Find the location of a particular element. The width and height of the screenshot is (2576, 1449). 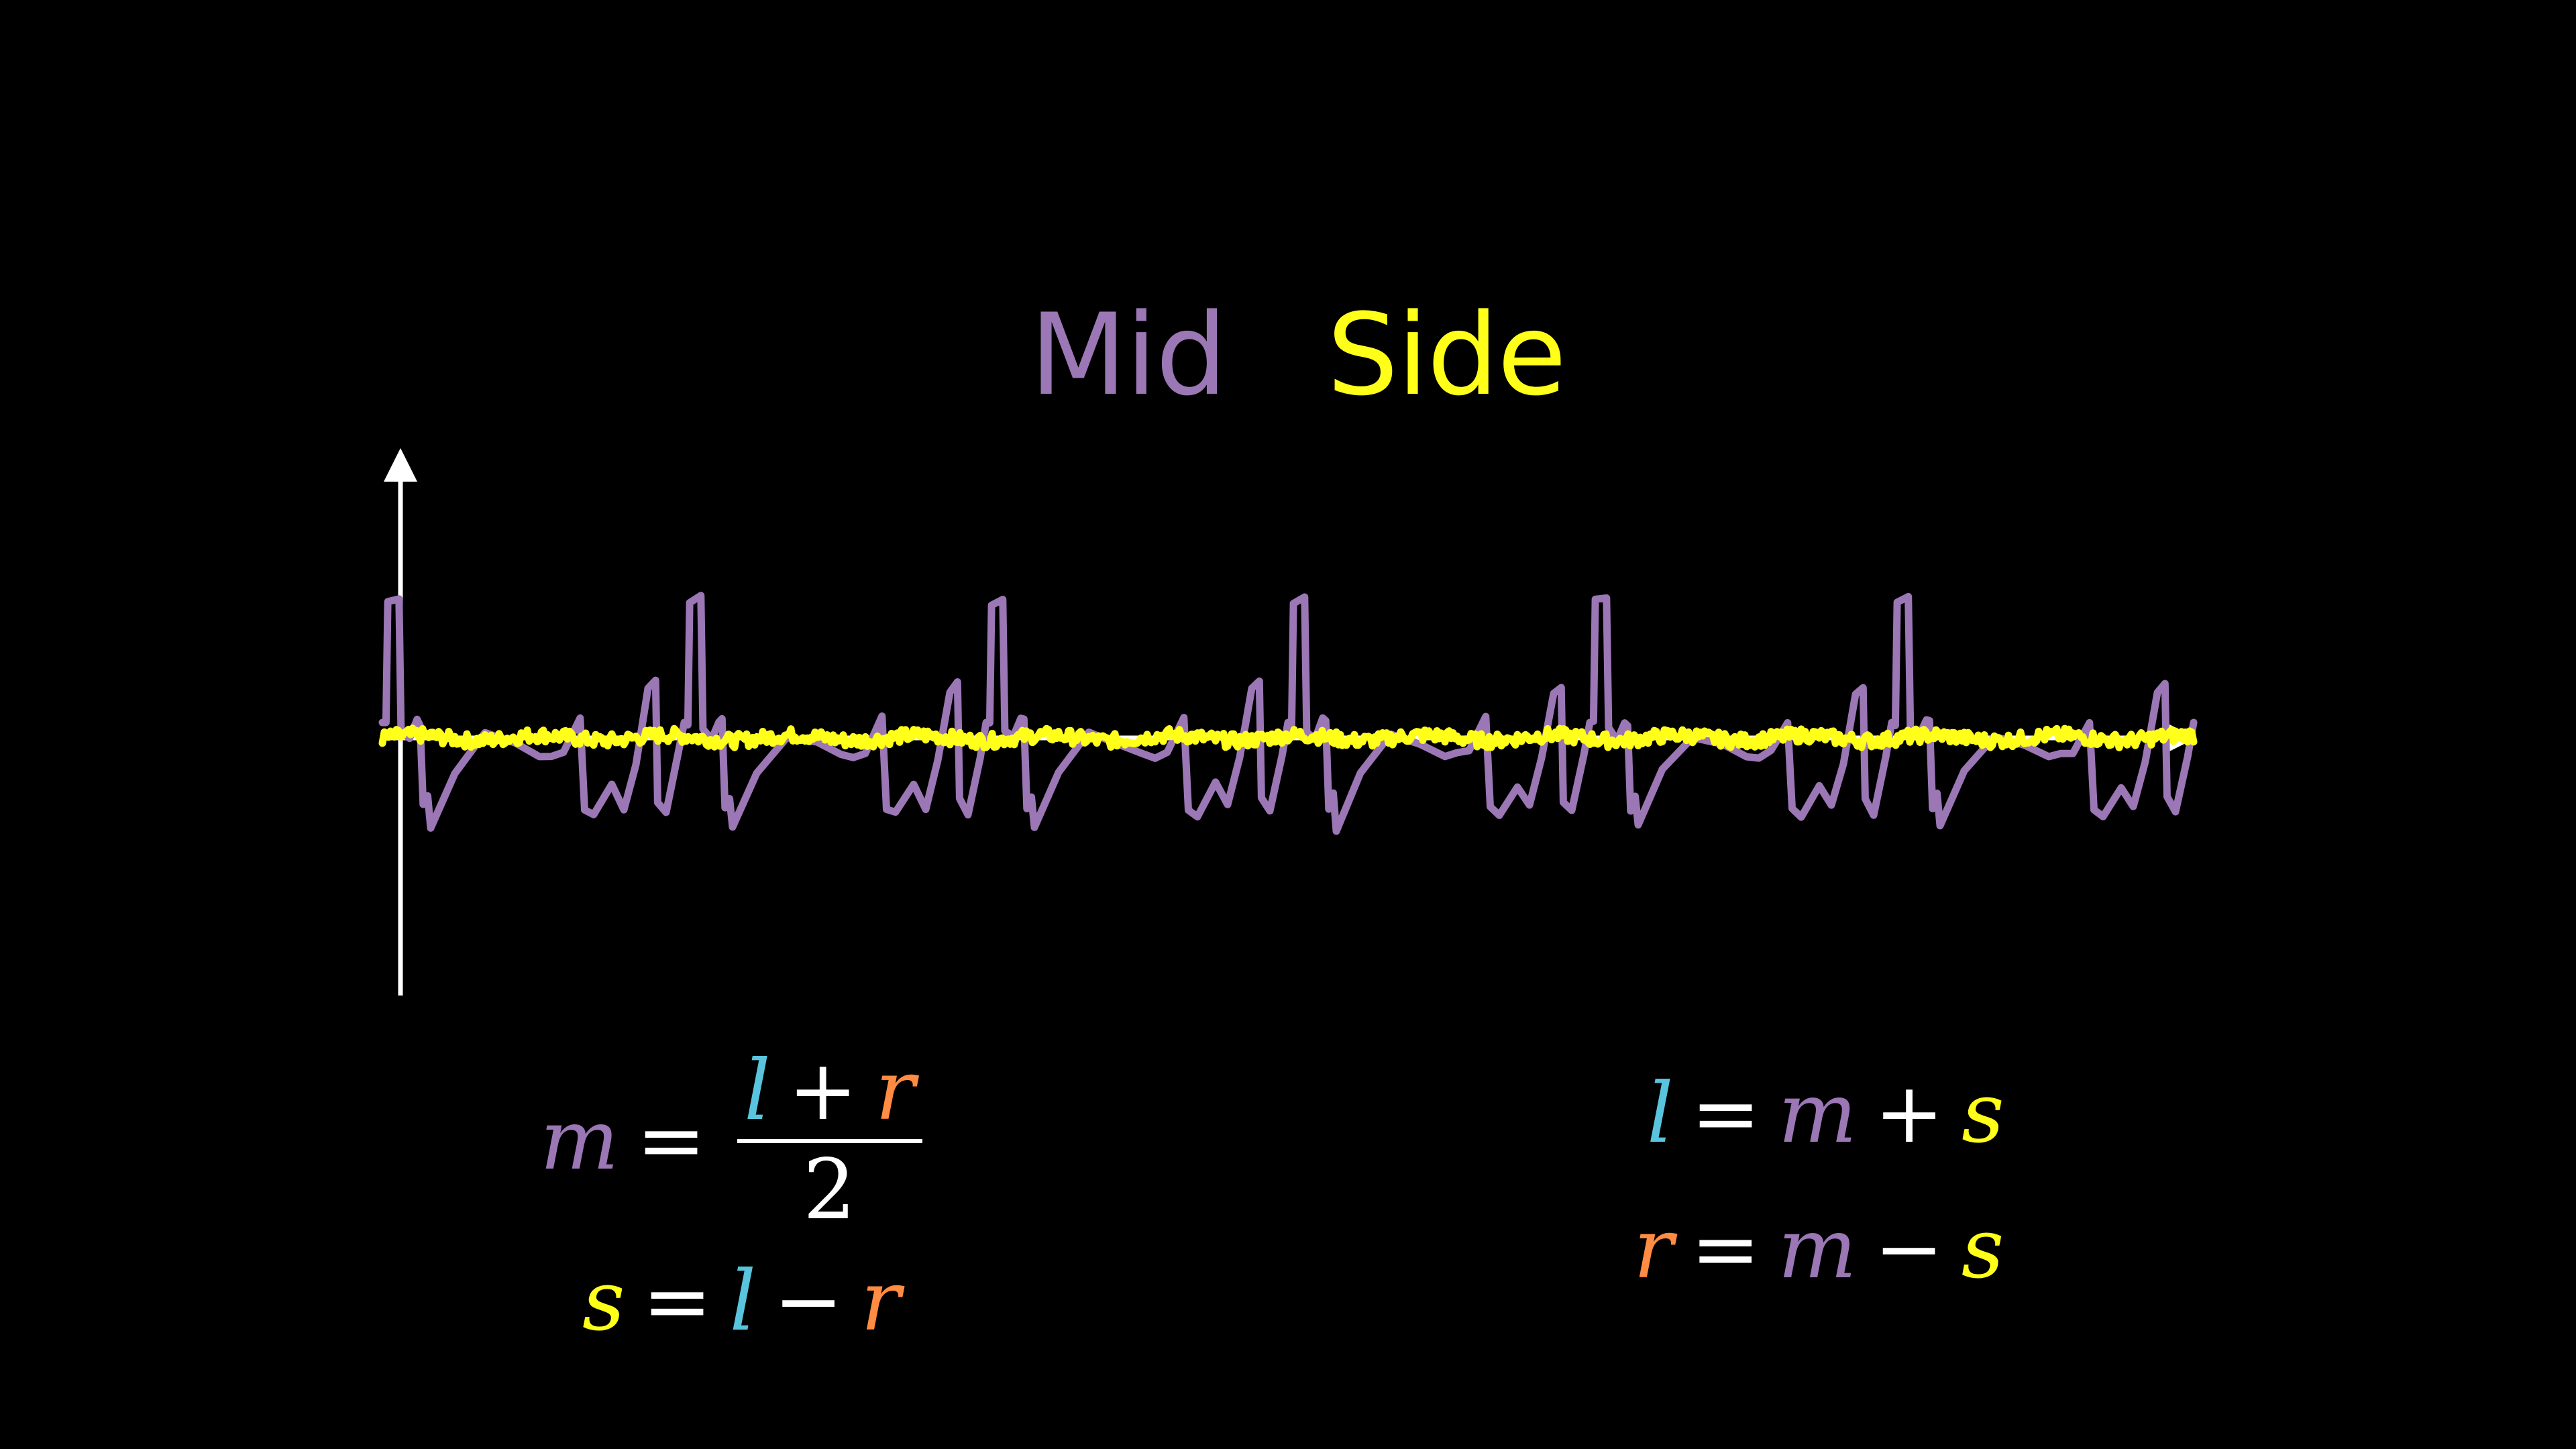

side-signal-line is located at coordinates (1288, 737).